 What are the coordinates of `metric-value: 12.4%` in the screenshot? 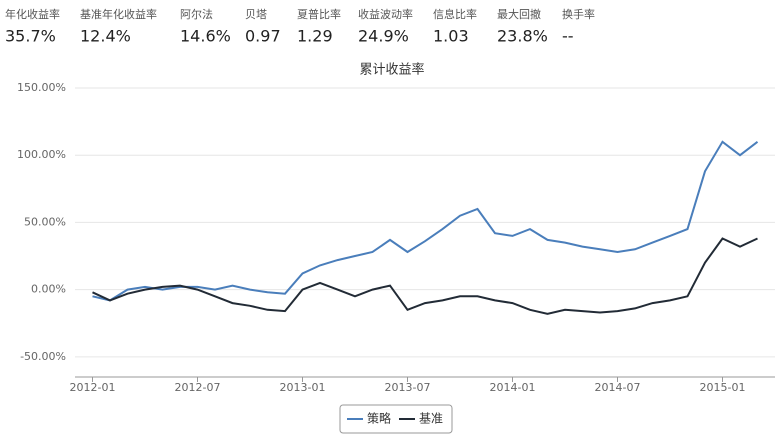 It's located at (105, 36).